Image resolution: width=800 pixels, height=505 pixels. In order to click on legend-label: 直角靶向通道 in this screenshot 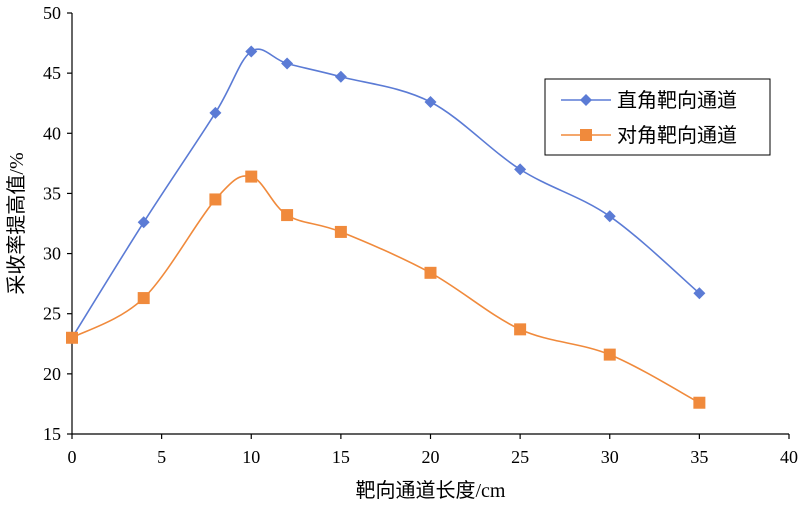, I will do `click(677, 100)`.